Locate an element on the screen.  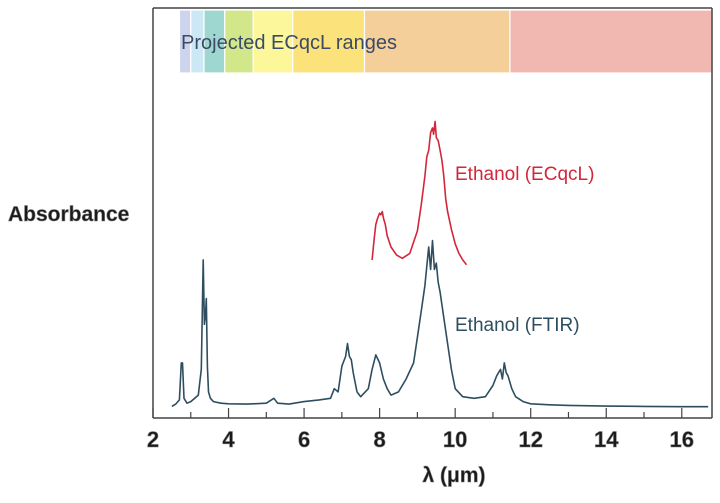
x-tick-label-4: 4 is located at coordinates (228, 439).